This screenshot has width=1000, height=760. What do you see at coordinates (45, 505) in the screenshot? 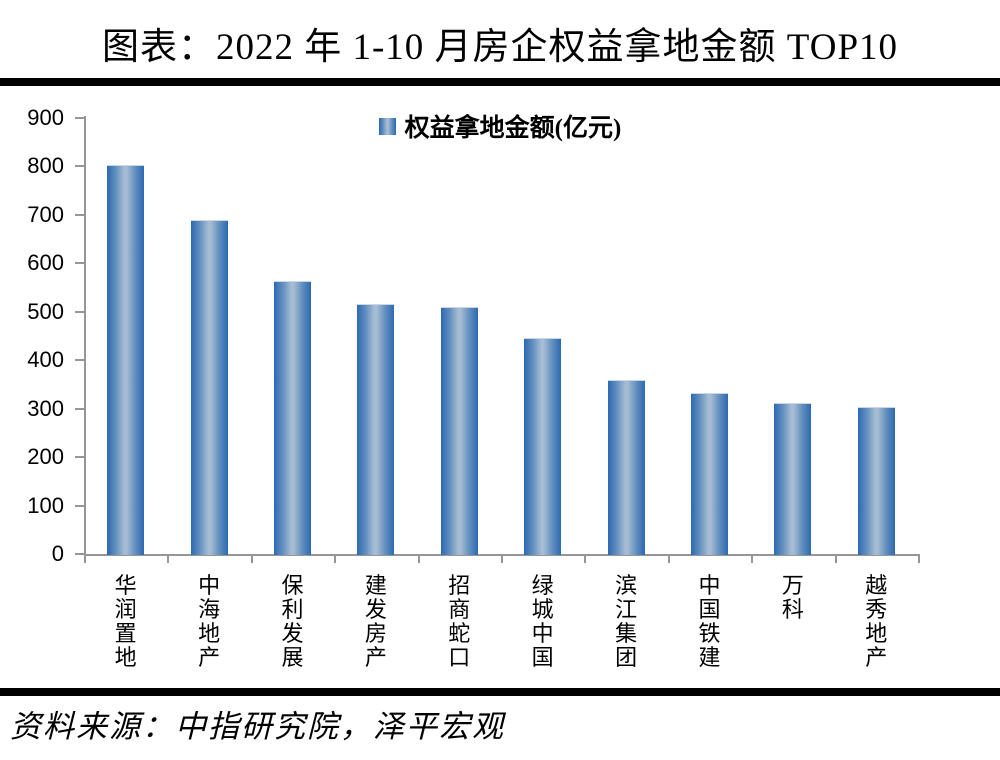
I see `y-axis-tick-label: 100` at bounding box center [45, 505].